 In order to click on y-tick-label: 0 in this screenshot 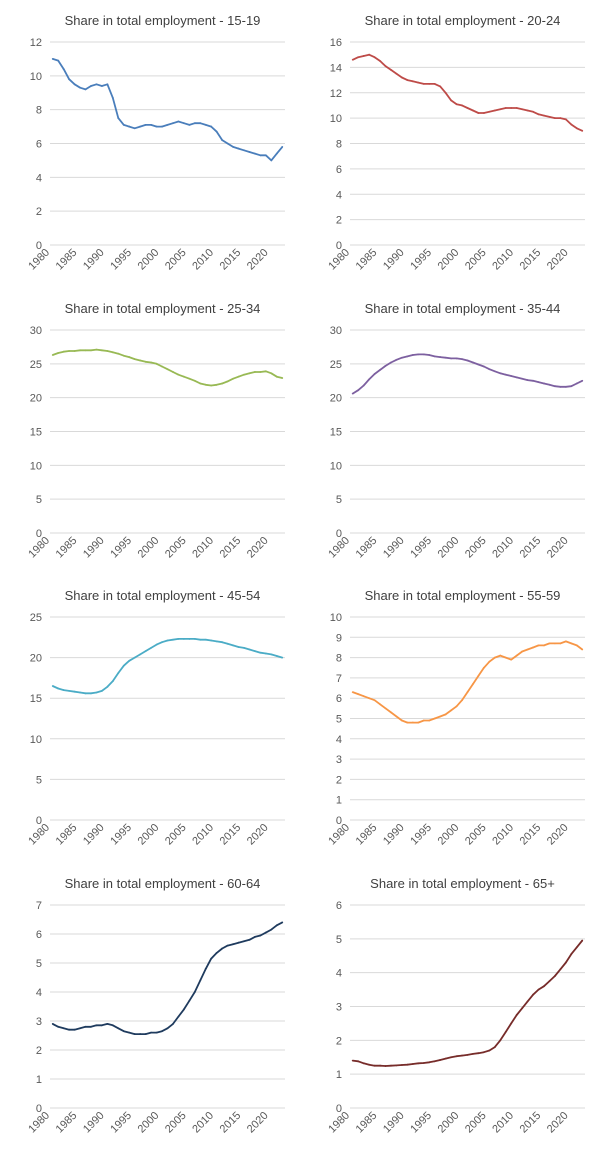, I will do `click(339, 534)`.